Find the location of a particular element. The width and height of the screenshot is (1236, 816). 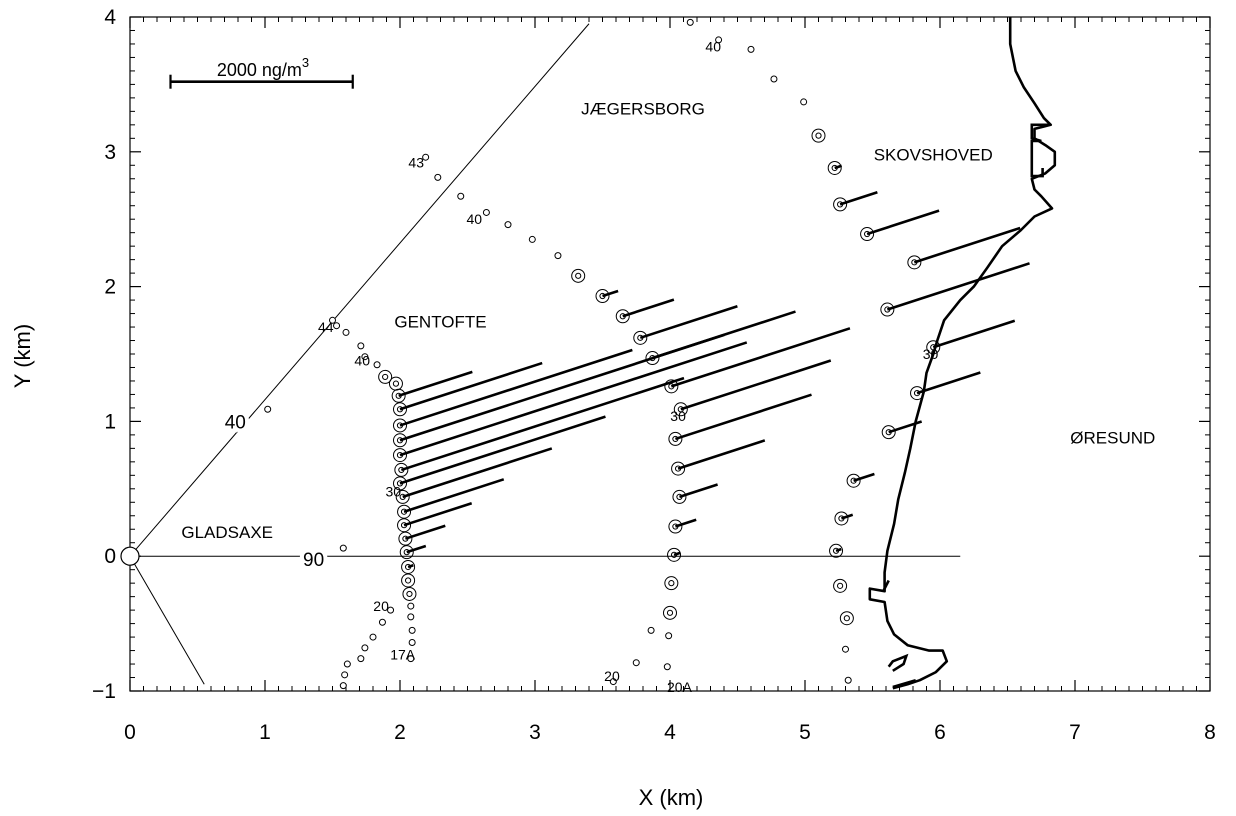

y-tick-label: 3 is located at coordinates (110, 152).